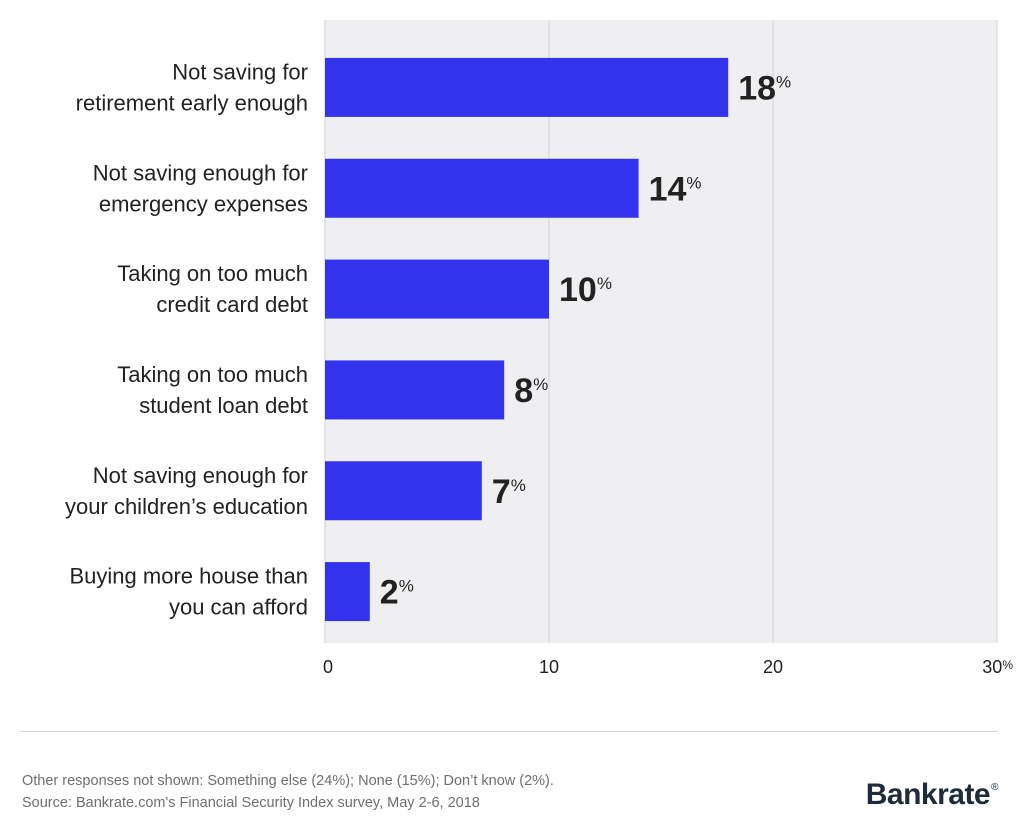 The width and height of the screenshot is (1024, 824). I want to click on data-label: 2%, so click(397, 593).